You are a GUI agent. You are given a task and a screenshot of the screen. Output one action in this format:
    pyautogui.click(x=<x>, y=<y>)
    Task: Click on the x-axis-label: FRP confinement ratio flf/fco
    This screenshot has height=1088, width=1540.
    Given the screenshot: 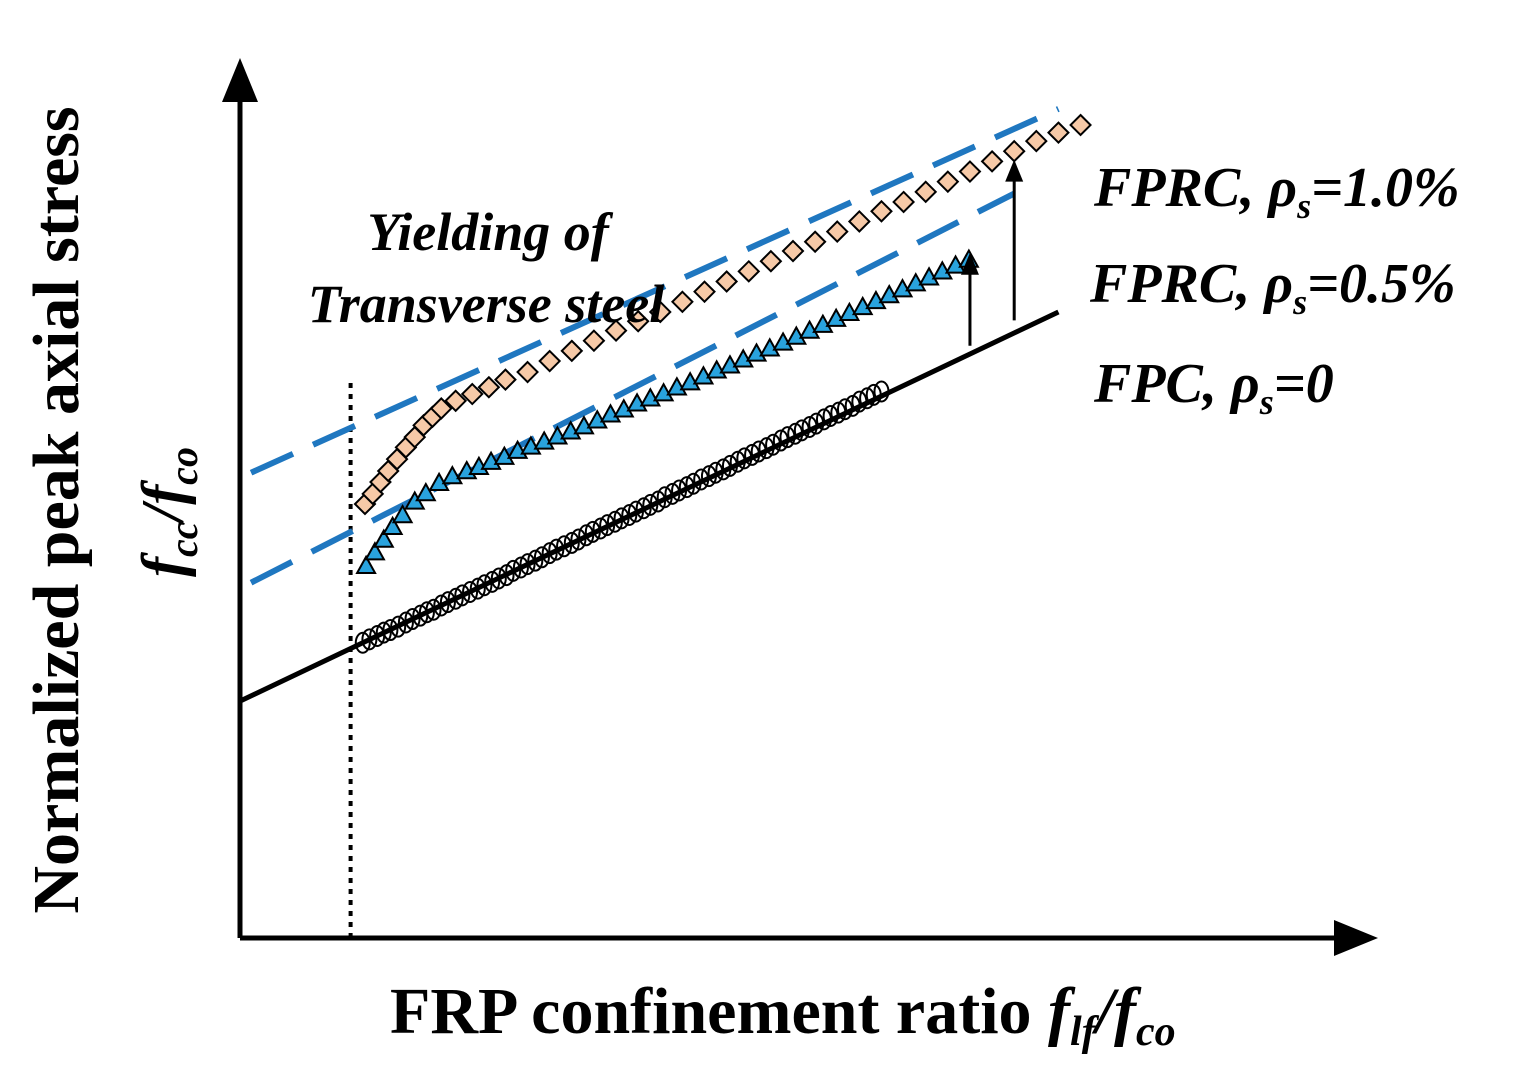 What is the action you would take?
    pyautogui.click(x=783, y=1015)
    